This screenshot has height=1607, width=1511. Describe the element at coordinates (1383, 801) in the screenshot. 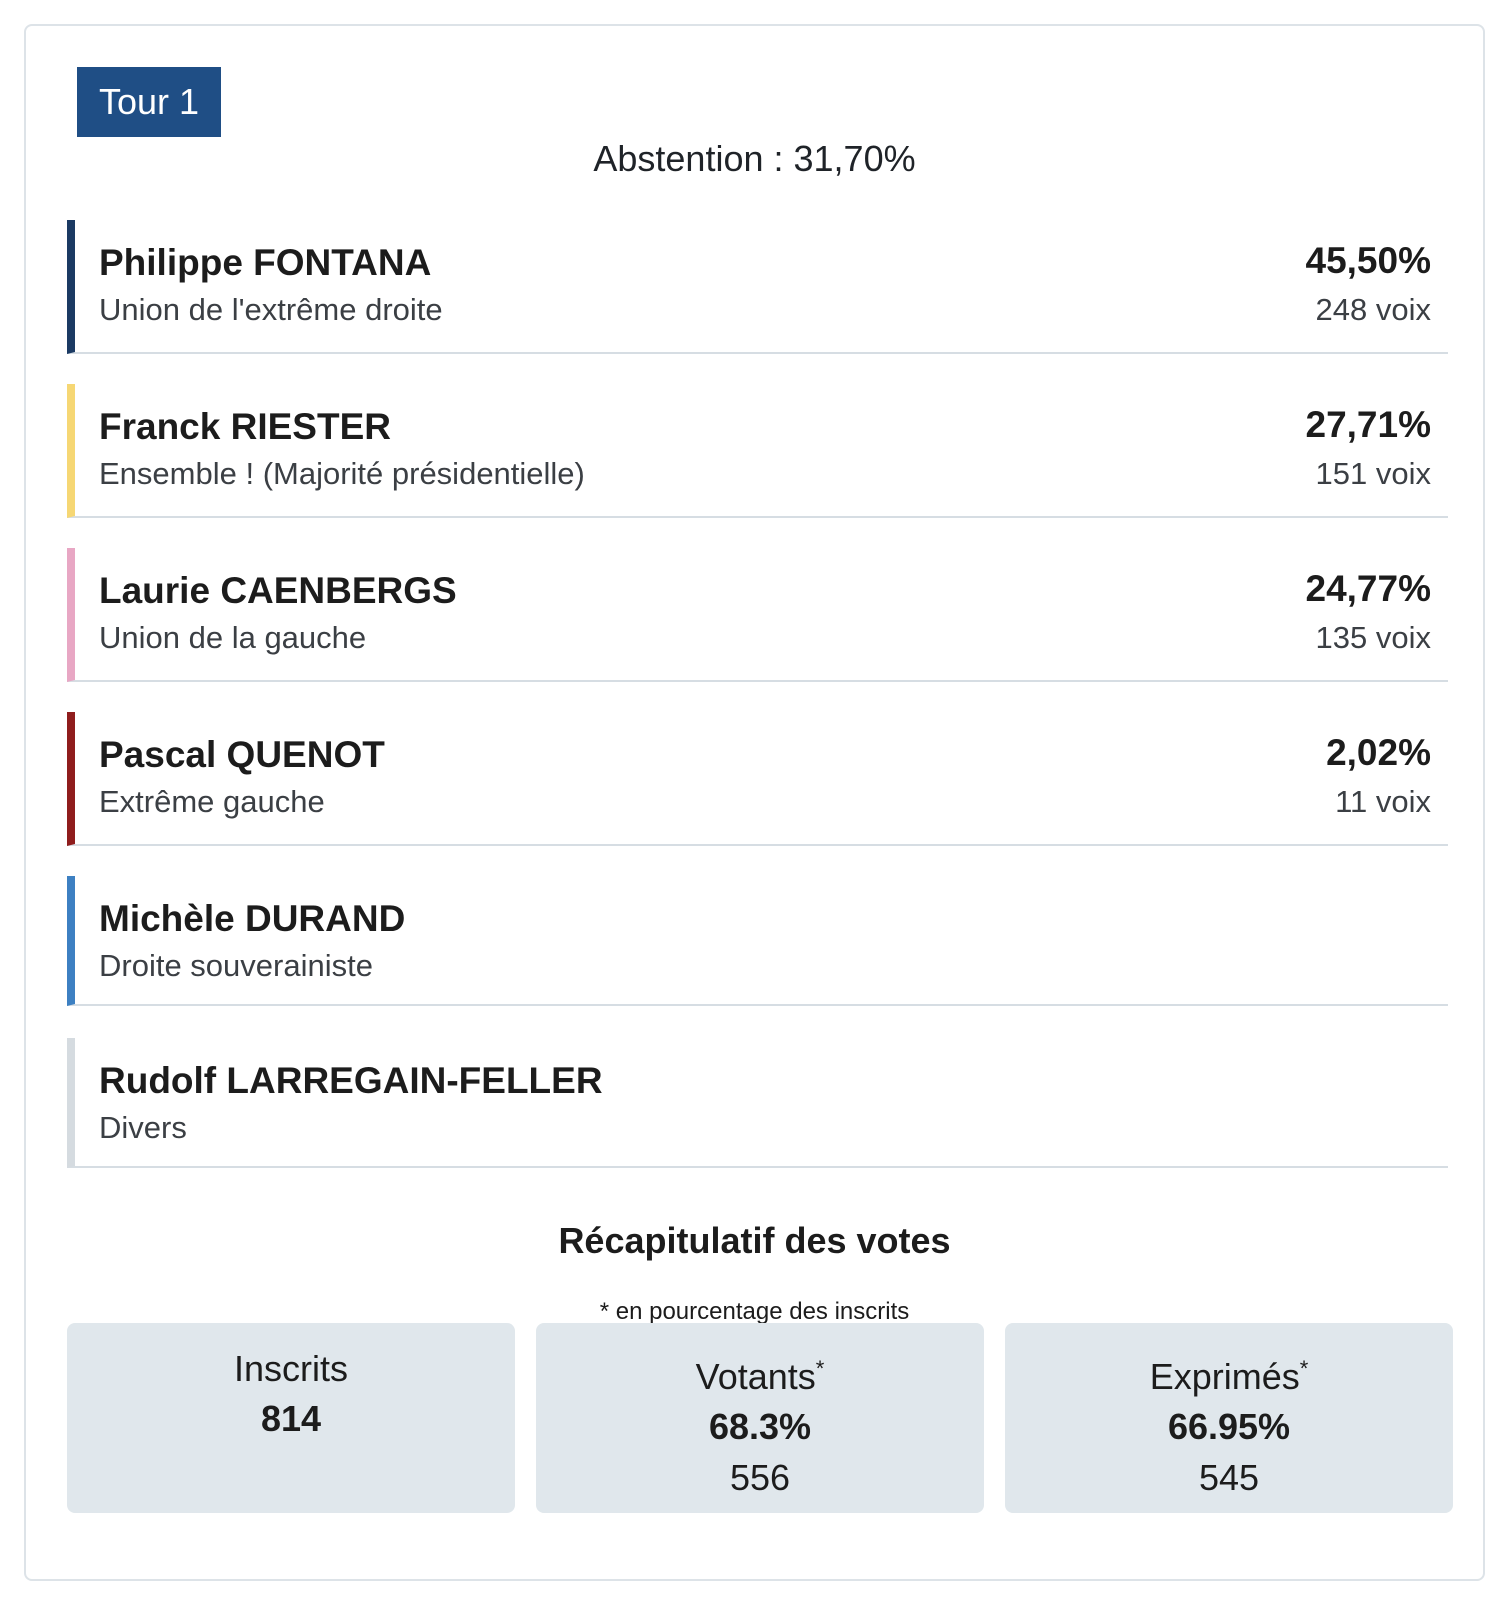

I see `candidate-votes: 11 voix` at that location.